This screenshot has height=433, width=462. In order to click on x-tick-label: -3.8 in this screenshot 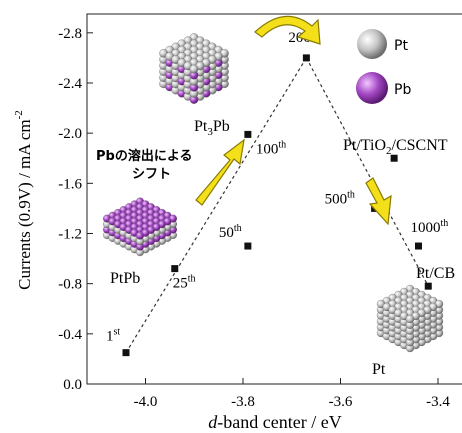, I will do `click(243, 402)`.